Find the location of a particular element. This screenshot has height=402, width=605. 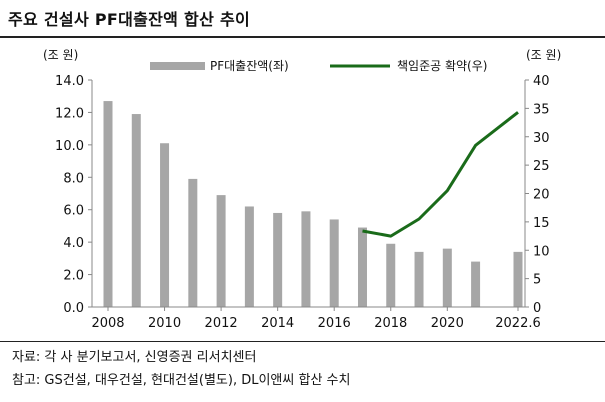

right-axis-unit: (조 원) is located at coordinates (543, 55).